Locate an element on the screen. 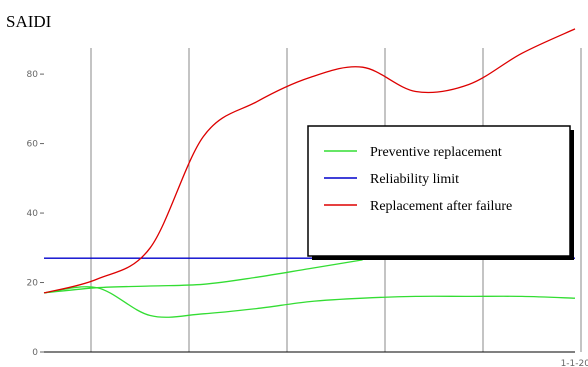  legend-label: Reliability limit is located at coordinates (414, 179).